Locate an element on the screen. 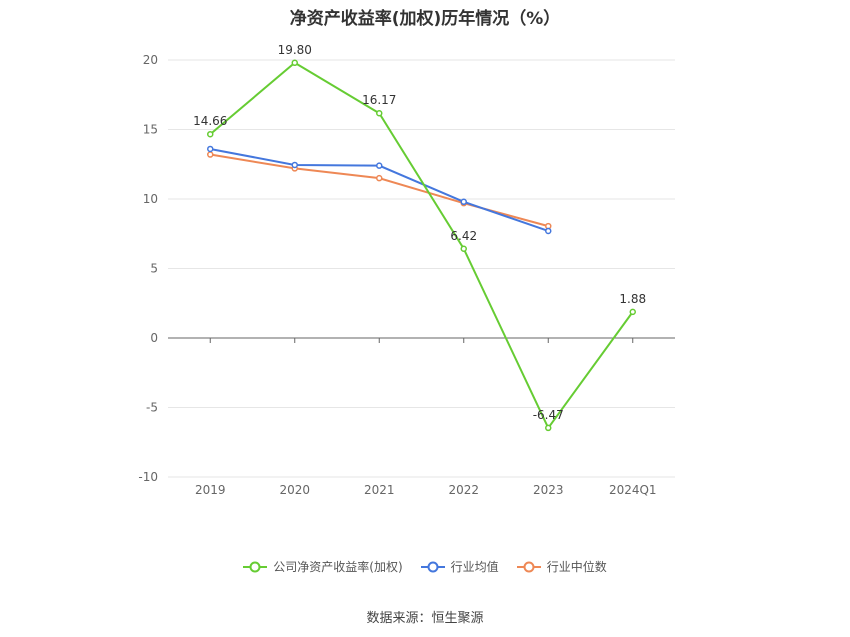 The height and width of the screenshot is (637, 850). y-tick-label: 10 is located at coordinates (150, 199).